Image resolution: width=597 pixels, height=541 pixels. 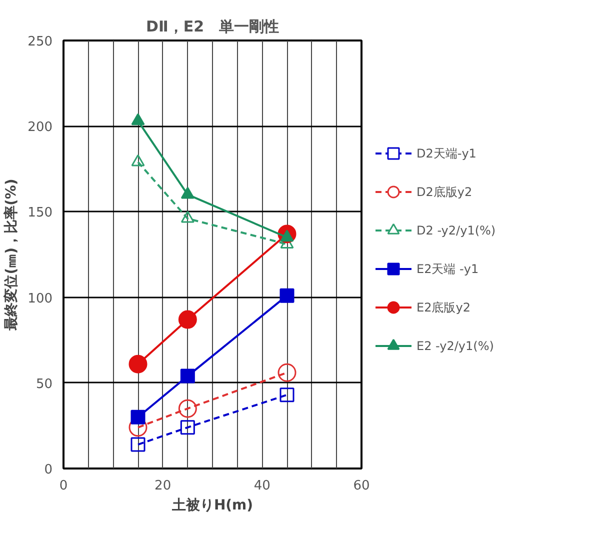 I want to click on y-tick-label: 150, so click(x=40, y=213).